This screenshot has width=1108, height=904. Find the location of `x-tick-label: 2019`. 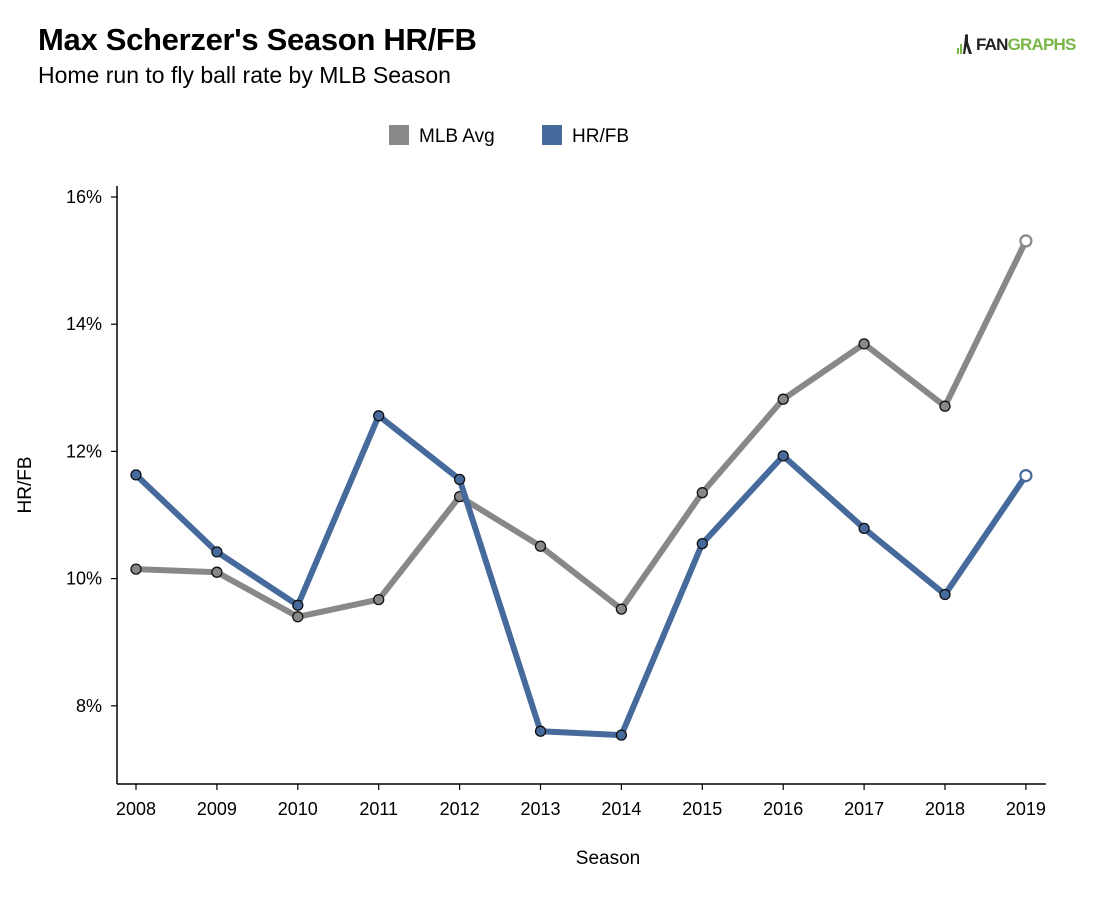

x-tick-label: 2019 is located at coordinates (1026, 809).